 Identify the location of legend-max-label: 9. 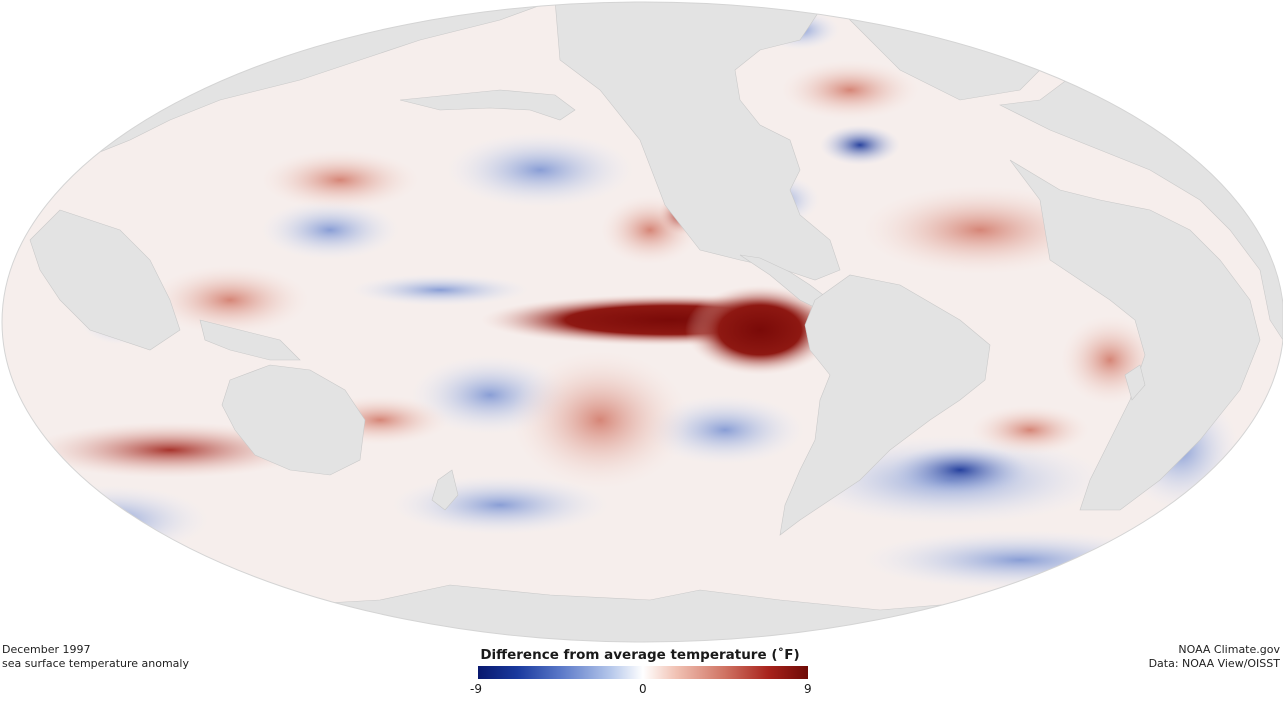
(808, 689).